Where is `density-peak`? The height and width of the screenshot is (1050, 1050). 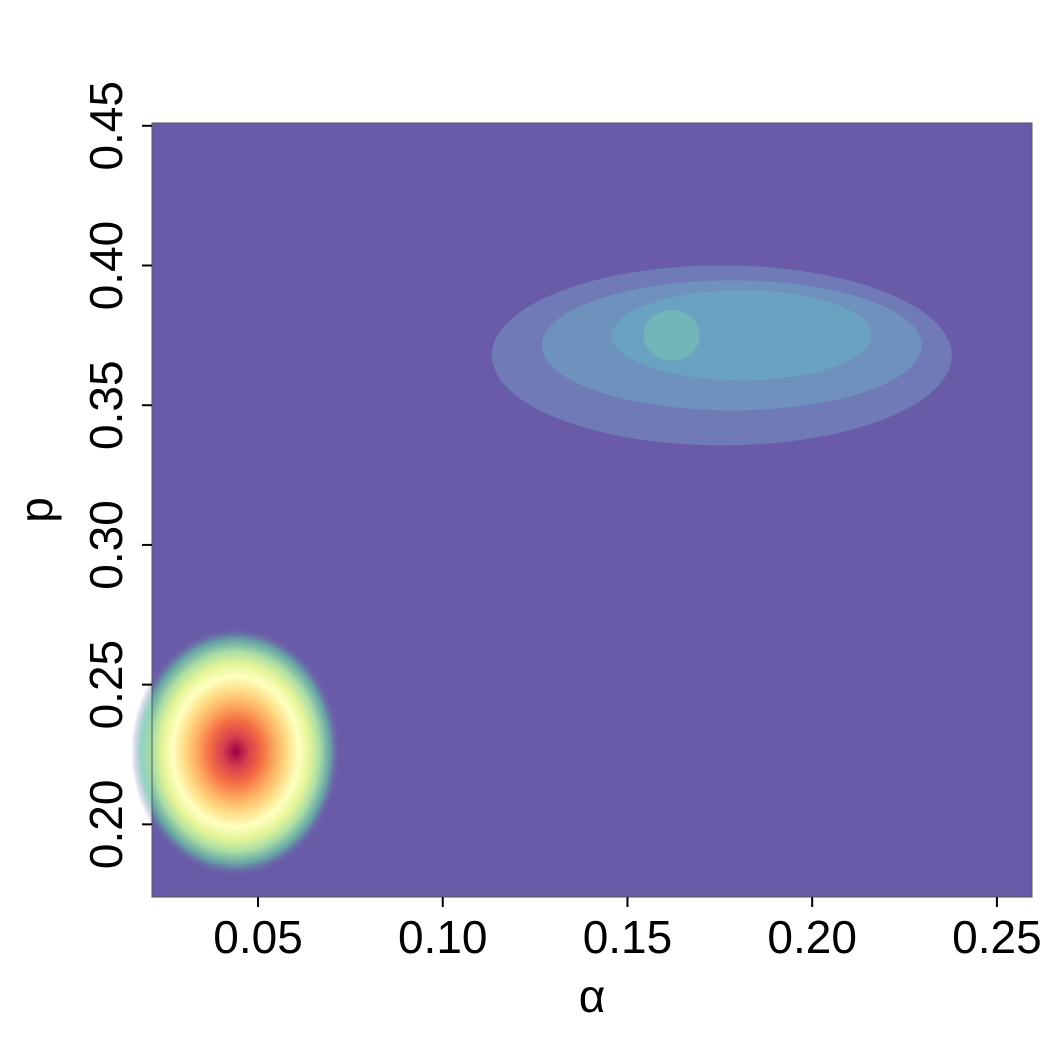
density-peak is located at coordinates (235, 751).